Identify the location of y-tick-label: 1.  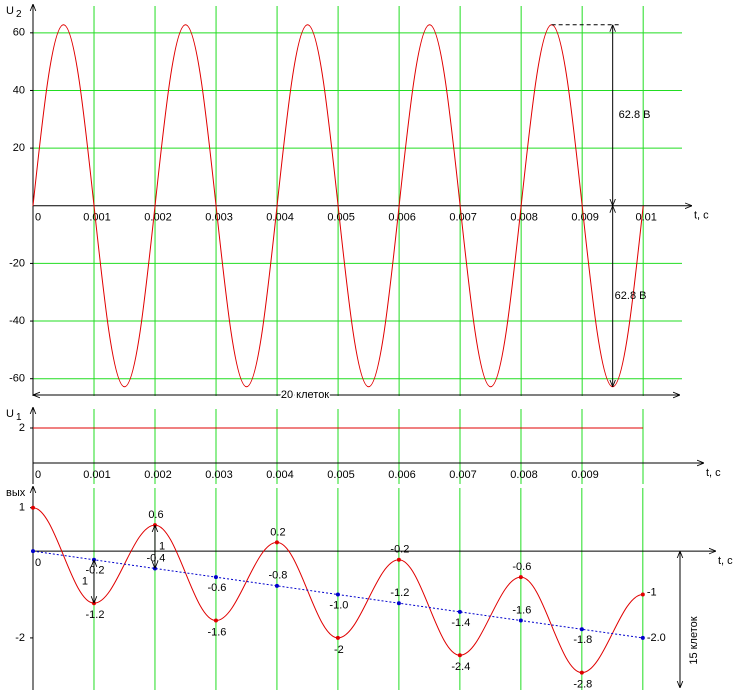
(22, 508).